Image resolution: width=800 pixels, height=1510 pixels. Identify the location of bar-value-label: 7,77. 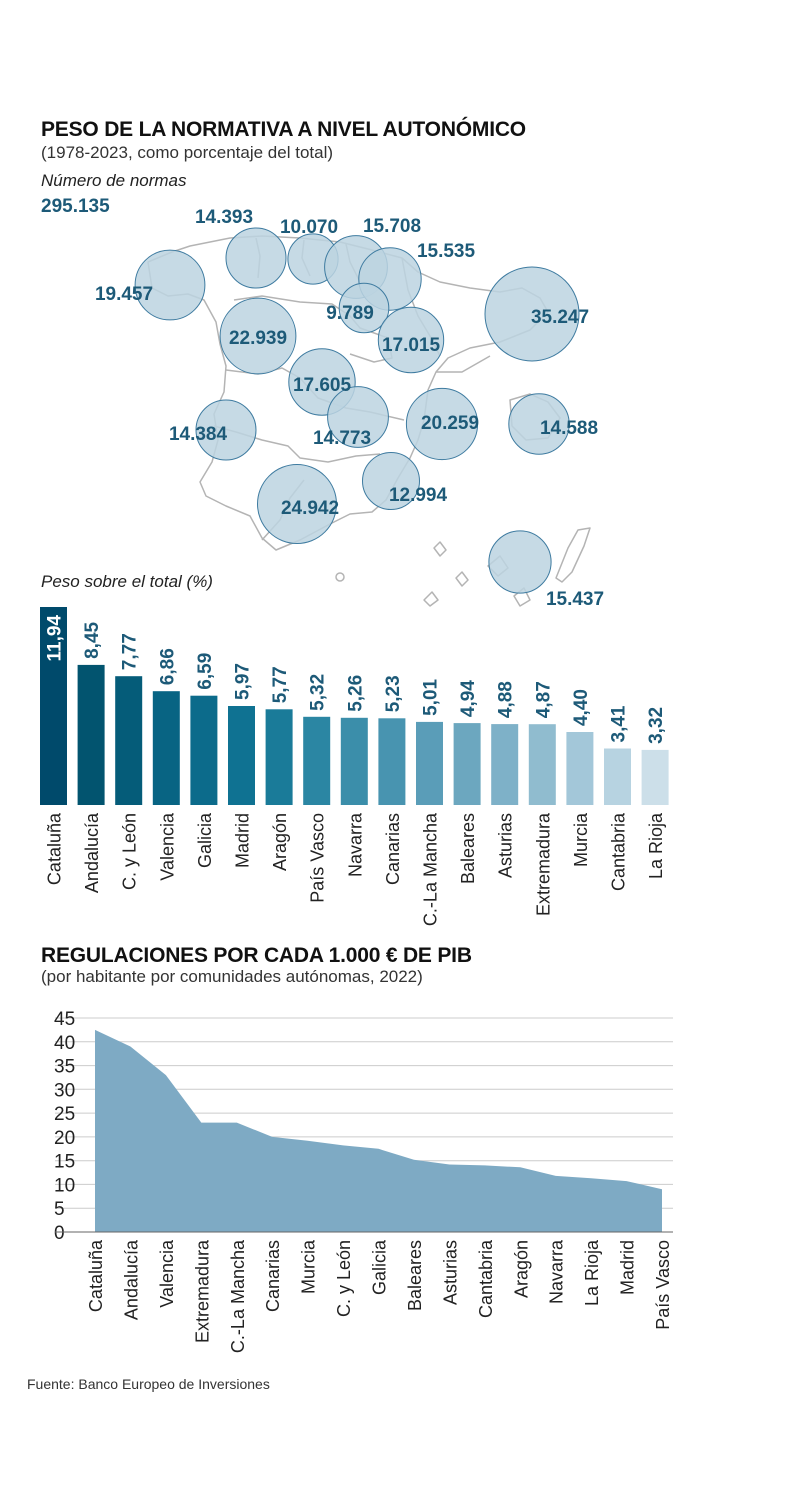
(130, 651).